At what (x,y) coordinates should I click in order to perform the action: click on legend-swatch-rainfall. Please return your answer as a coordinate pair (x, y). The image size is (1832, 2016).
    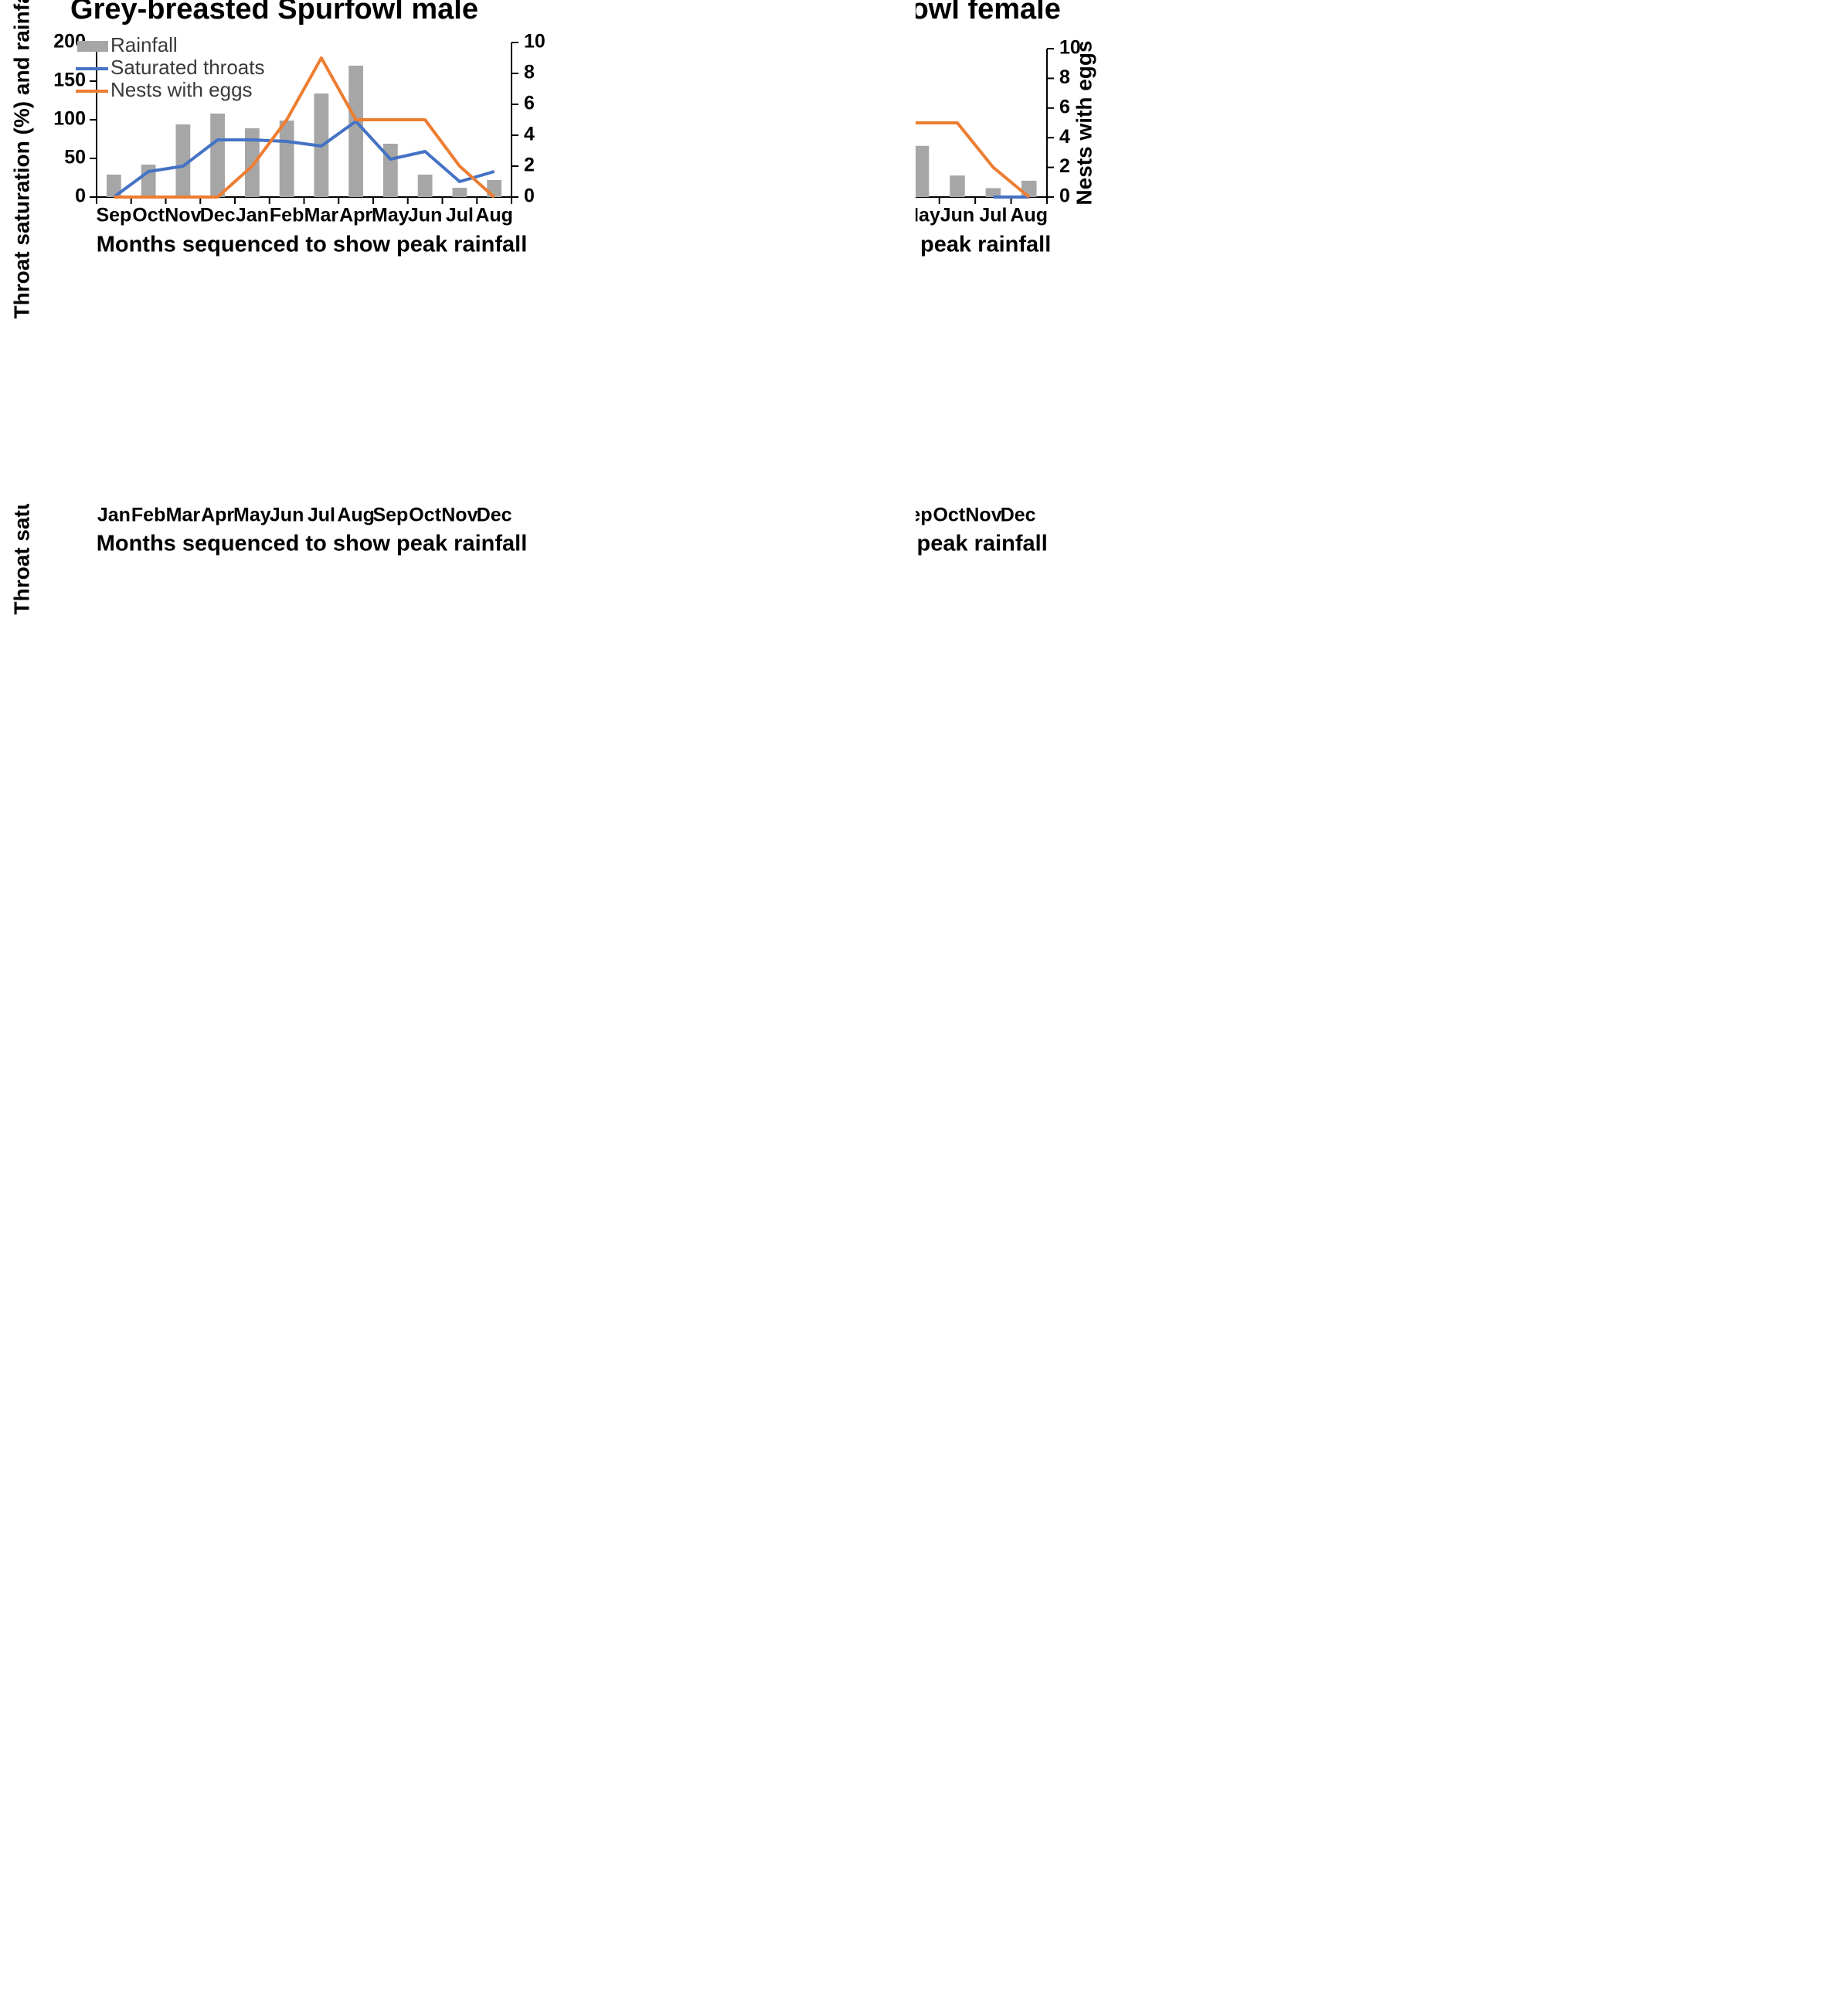
    Looking at the image, I should click on (93, 46).